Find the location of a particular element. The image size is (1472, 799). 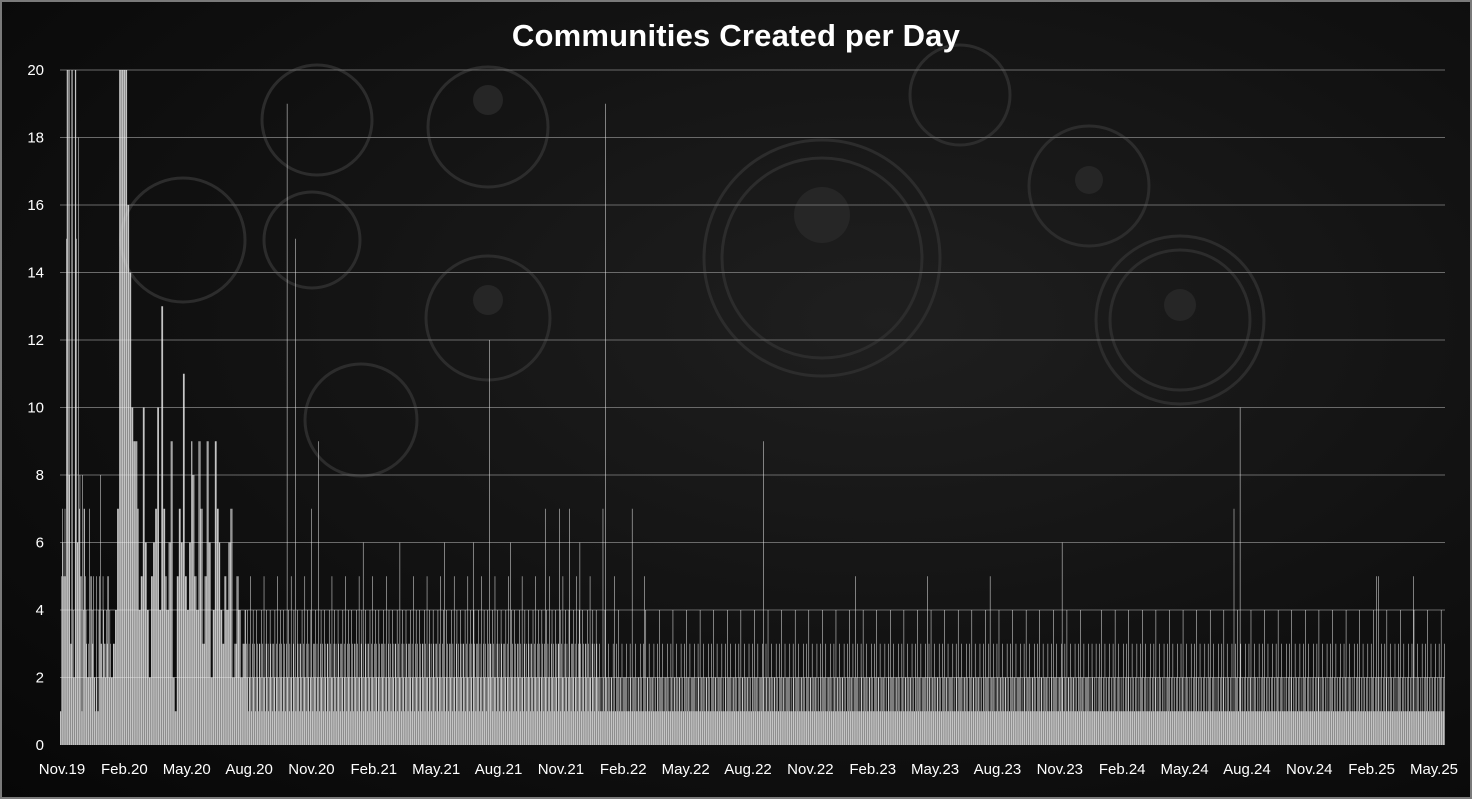

y-tick-label: 2 is located at coordinates (40, 678).